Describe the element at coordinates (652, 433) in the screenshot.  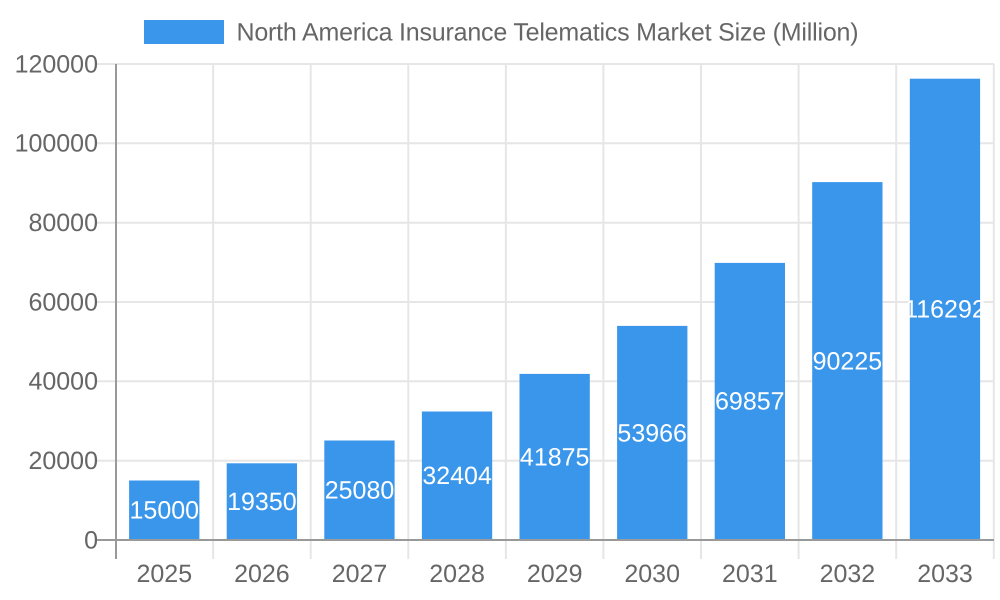
I see `svg-text: 53966` at that location.